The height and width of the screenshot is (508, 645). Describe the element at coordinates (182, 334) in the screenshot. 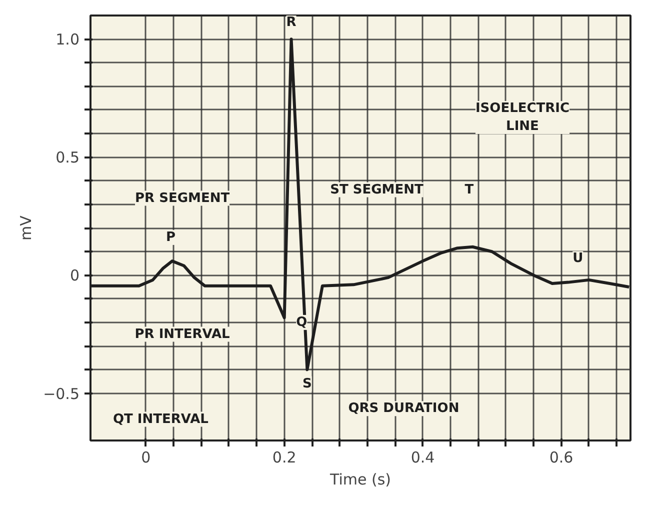

I see `annotation: PR INTERVAL` at that location.